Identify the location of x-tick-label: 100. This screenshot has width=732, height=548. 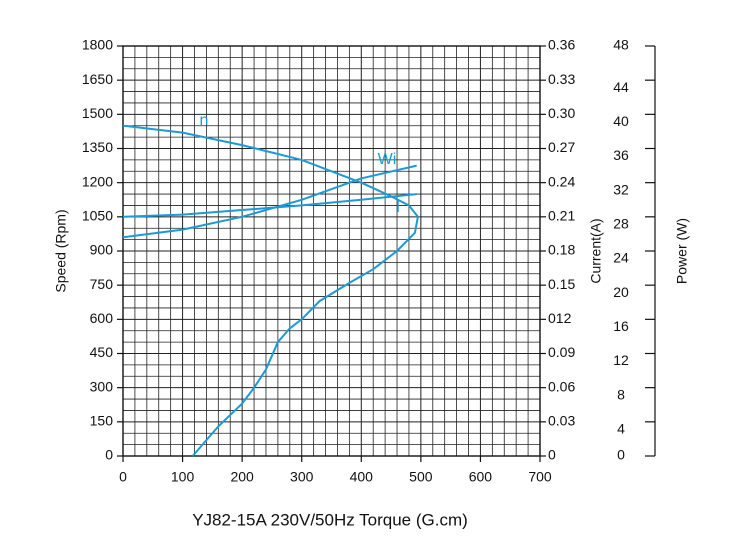
(183, 477).